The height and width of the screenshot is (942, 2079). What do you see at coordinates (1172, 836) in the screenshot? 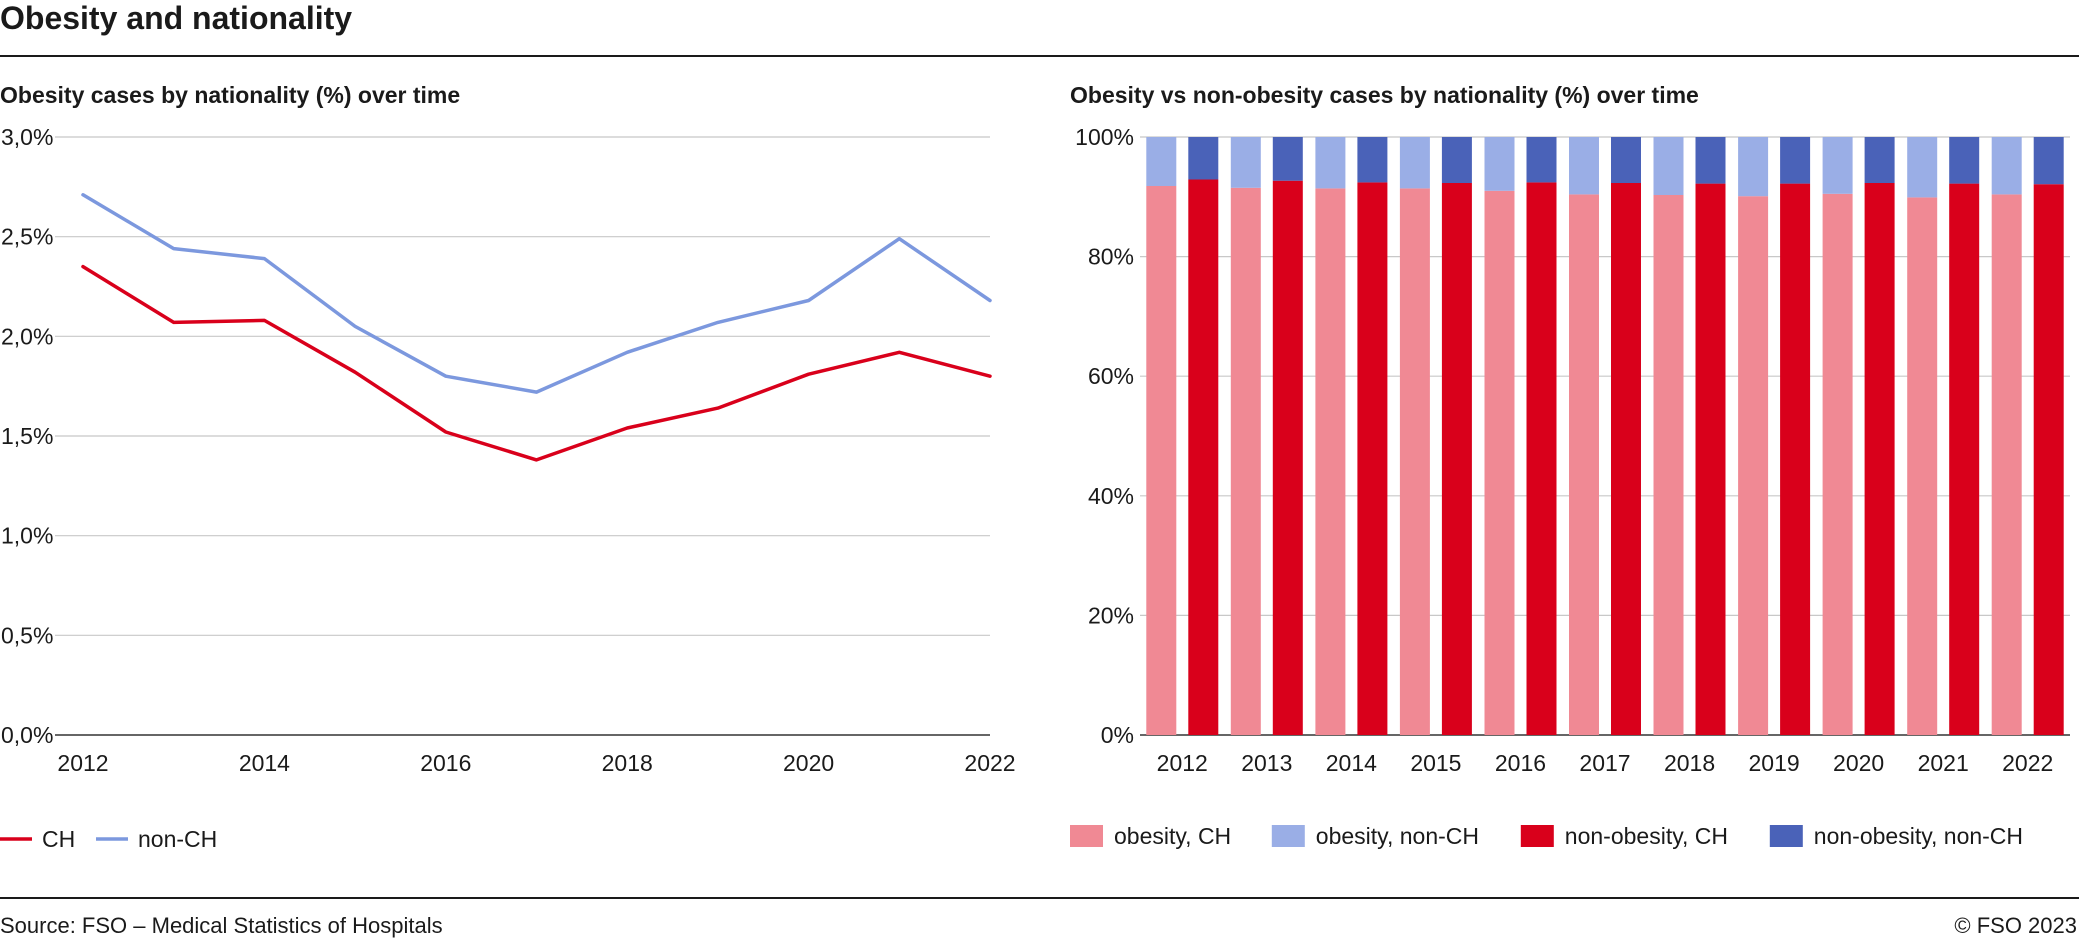
I see `legend-label: obesity, CH` at bounding box center [1172, 836].